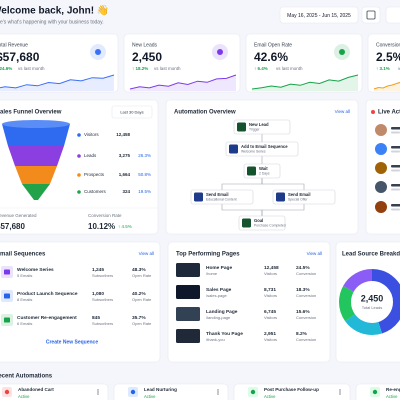 The width and height of the screenshot is (400, 400). I want to click on automation-status: Active, so click(24, 396).